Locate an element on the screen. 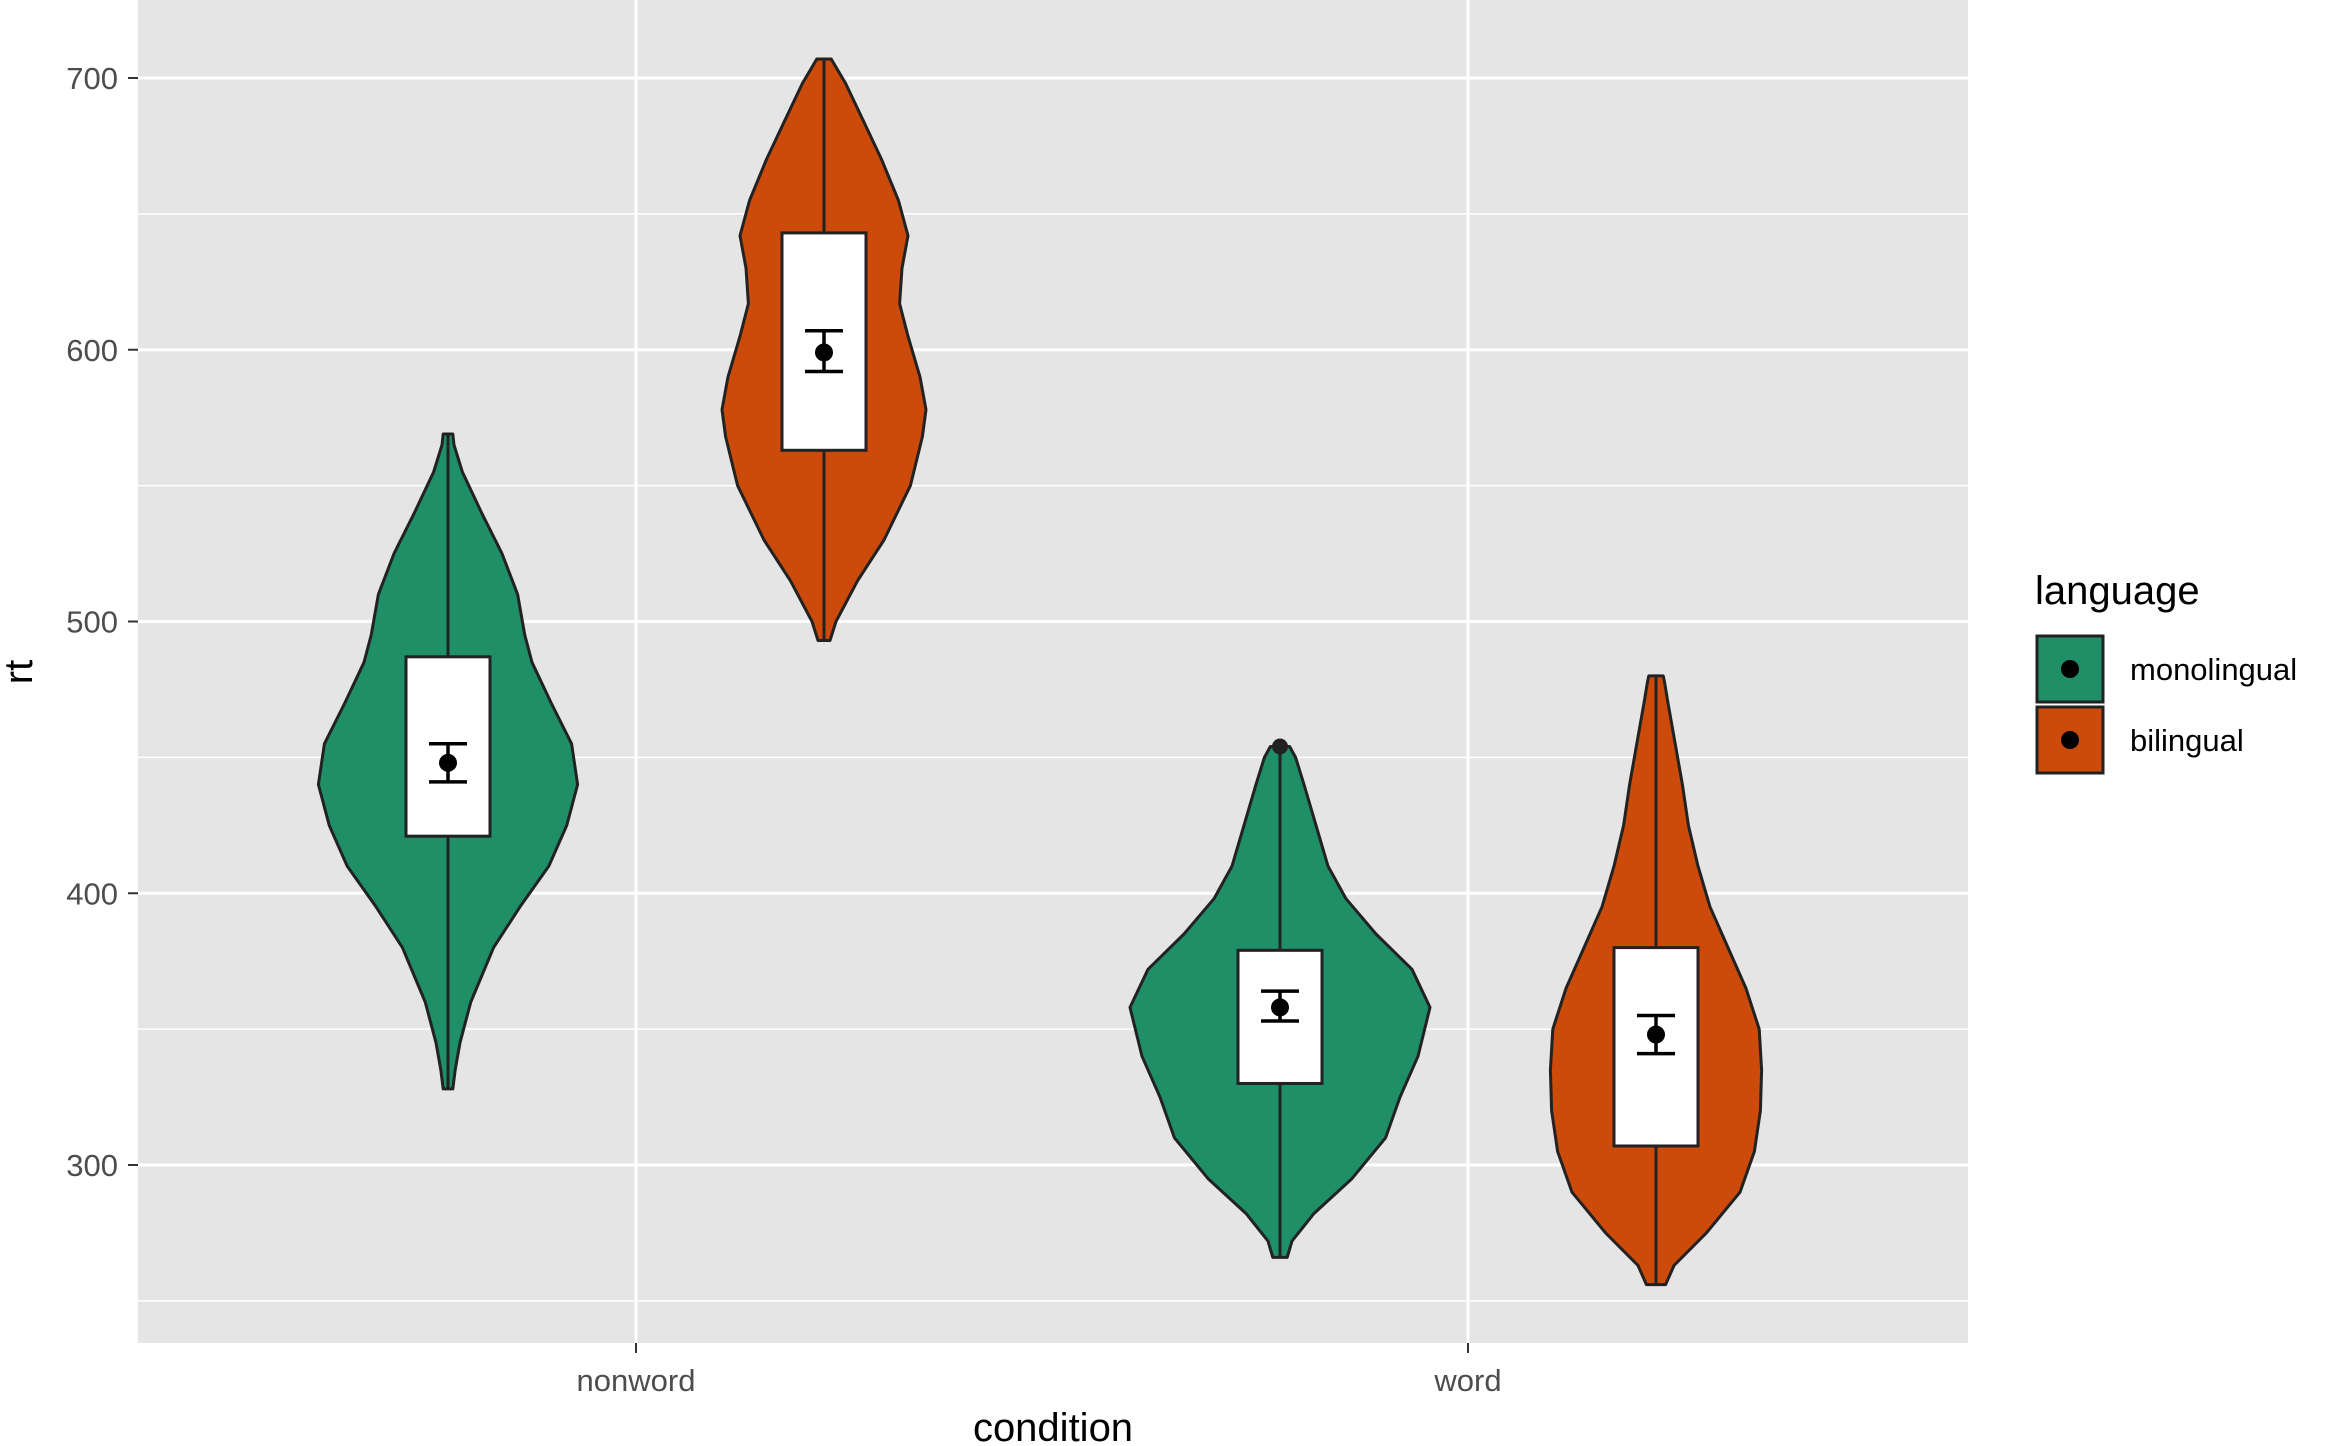 The image size is (2325, 1446). y-axis-title: rt is located at coordinates (20, 672).